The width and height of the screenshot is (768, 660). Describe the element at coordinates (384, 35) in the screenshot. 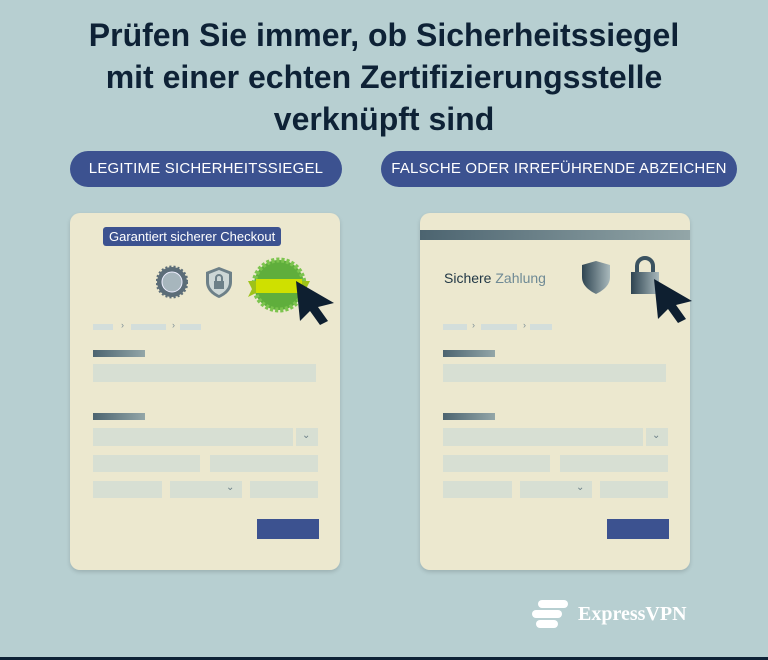

I see `title-line: Prüfen Sie immer, ob Sicherheitssiegel` at that location.